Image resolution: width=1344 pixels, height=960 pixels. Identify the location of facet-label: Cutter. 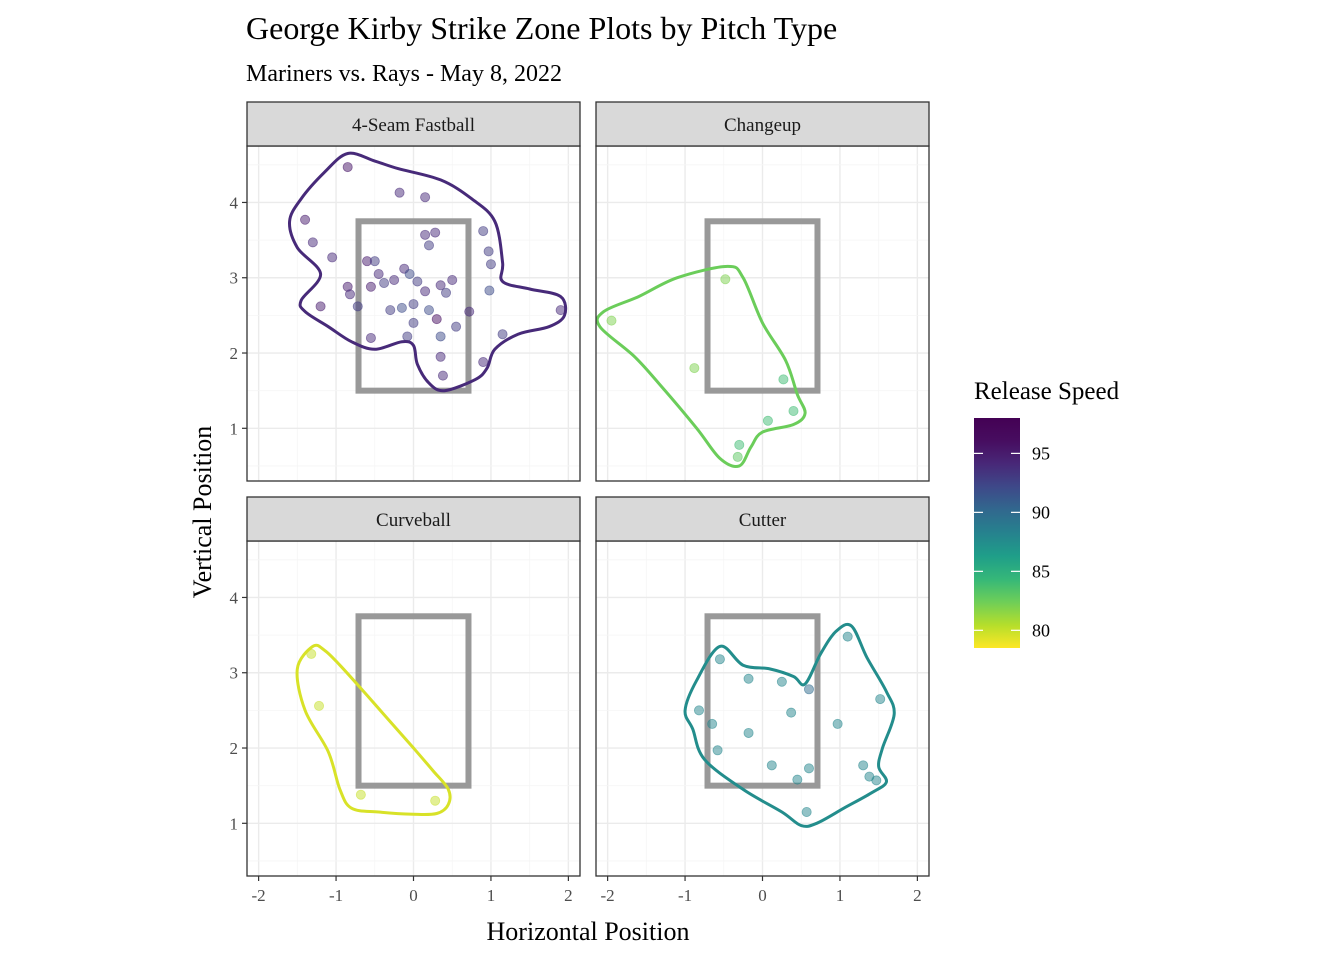
(763, 520).